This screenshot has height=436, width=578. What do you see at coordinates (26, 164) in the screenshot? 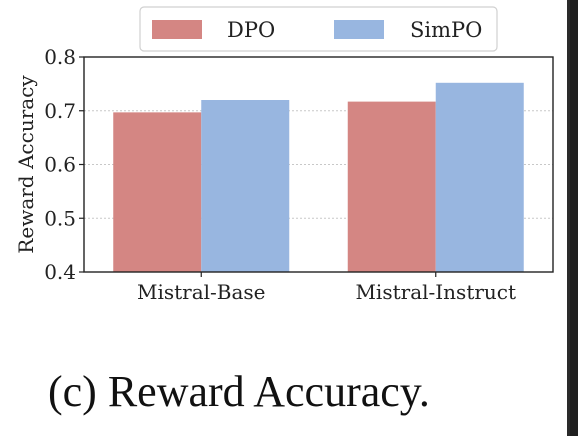
I see `y-axis-label: Reward Accuracy` at bounding box center [26, 164].